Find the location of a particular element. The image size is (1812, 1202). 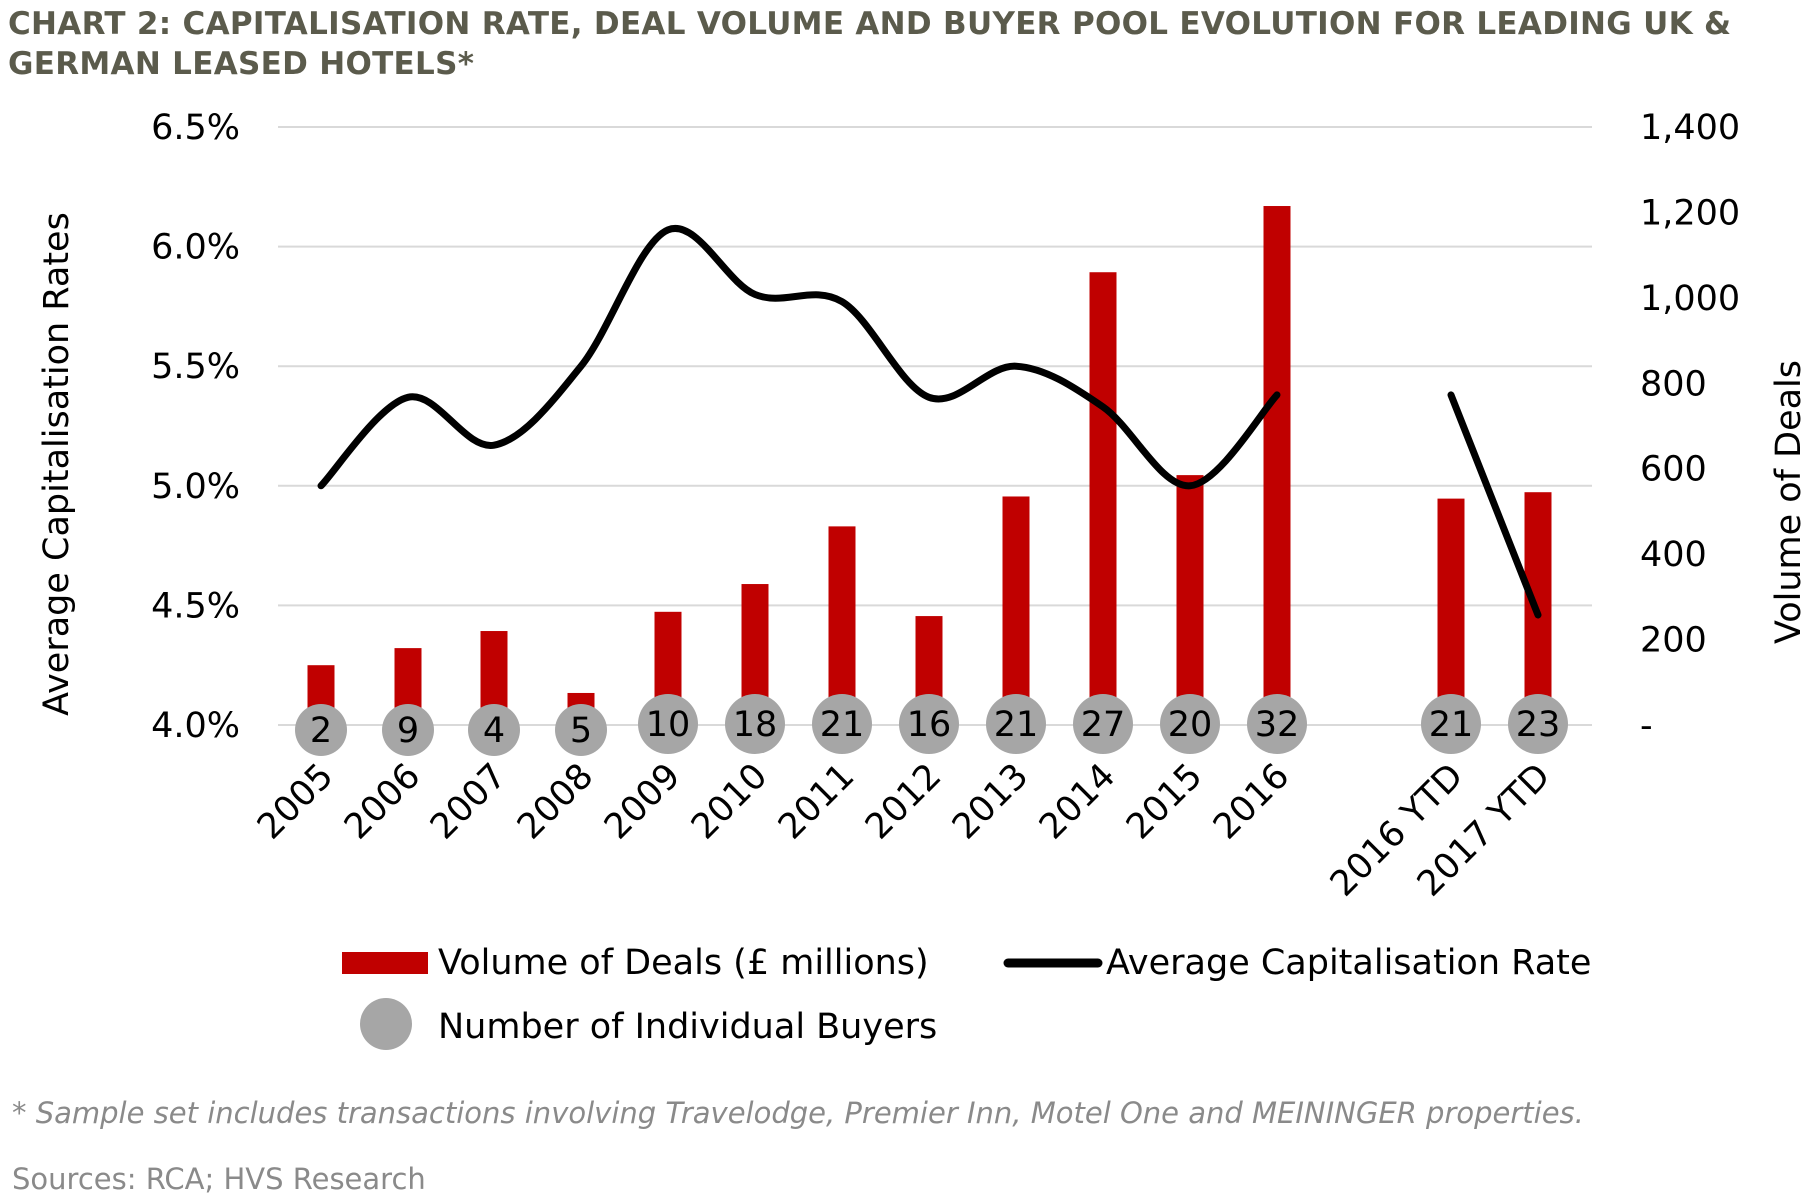

buyer-count-label: 27 is located at coordinates (1103, 725).